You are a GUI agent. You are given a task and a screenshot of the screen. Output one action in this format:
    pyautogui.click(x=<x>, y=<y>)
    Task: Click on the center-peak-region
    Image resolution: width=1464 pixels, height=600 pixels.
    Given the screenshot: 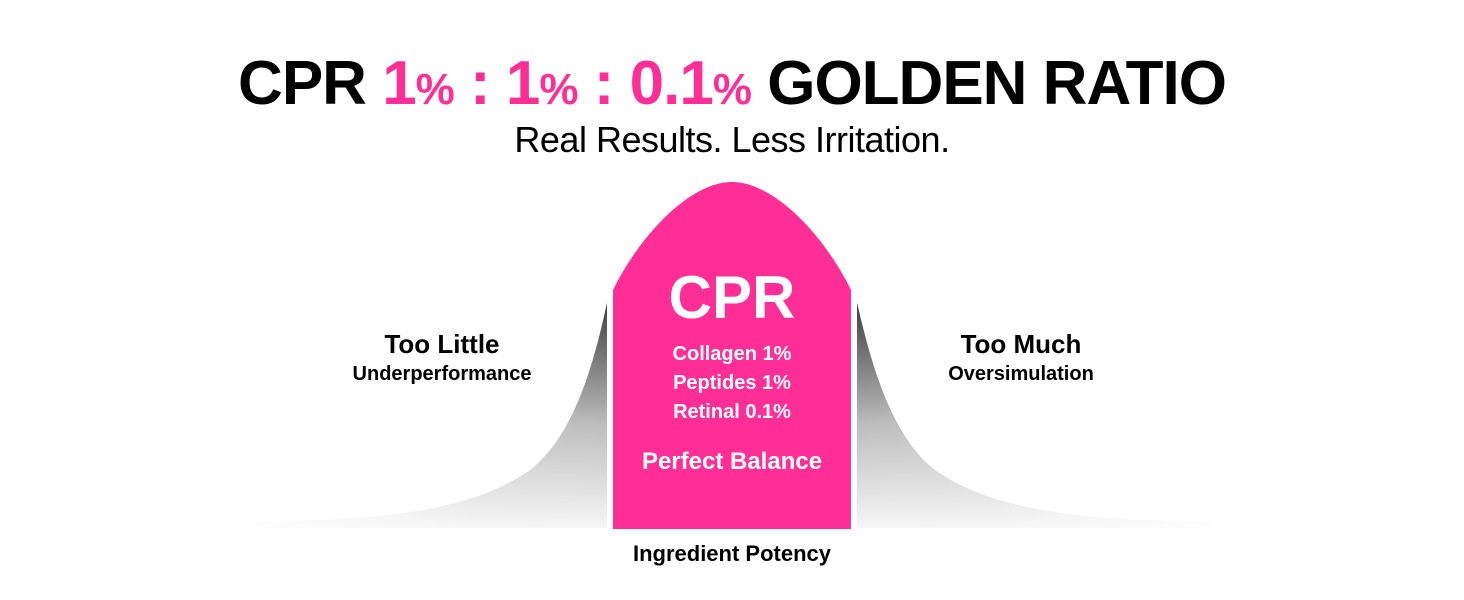 What is the action you would take?
    pyautogui.click(x=732, y=355)
    